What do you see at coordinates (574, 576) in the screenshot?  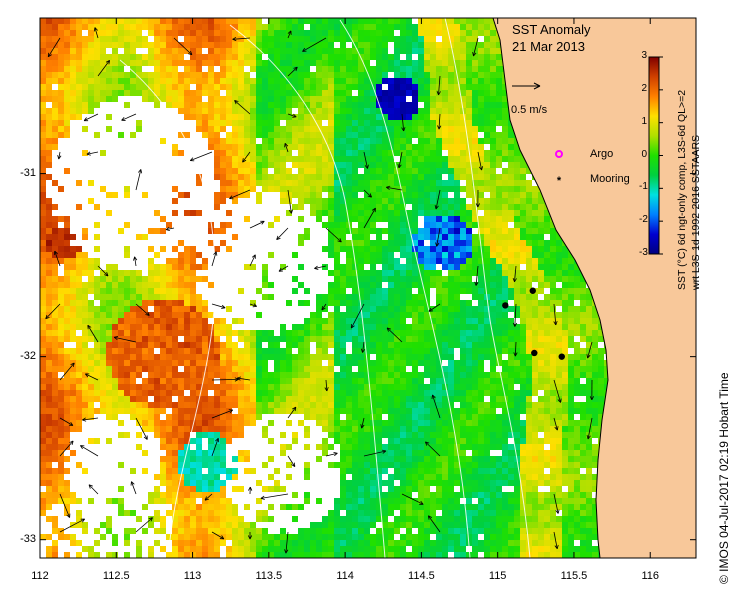 I see `x-tick-label: 115.5` at bounding box center [574, 576].